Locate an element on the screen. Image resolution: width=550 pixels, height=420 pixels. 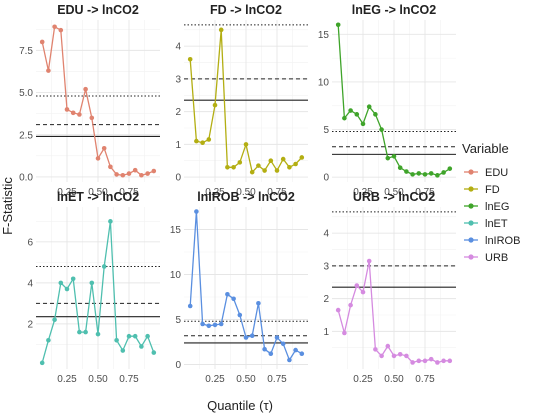
y-tick-label: 6 is located at coordinates (30, 242).